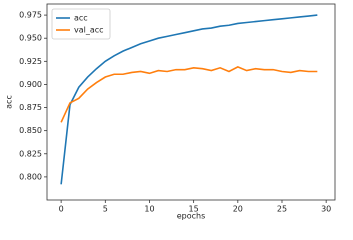 This screenshot has width=353, height=240. Describe the element at coordinates (326, 209) in the screenshot. I see `x-tick-label: 30` at that location.